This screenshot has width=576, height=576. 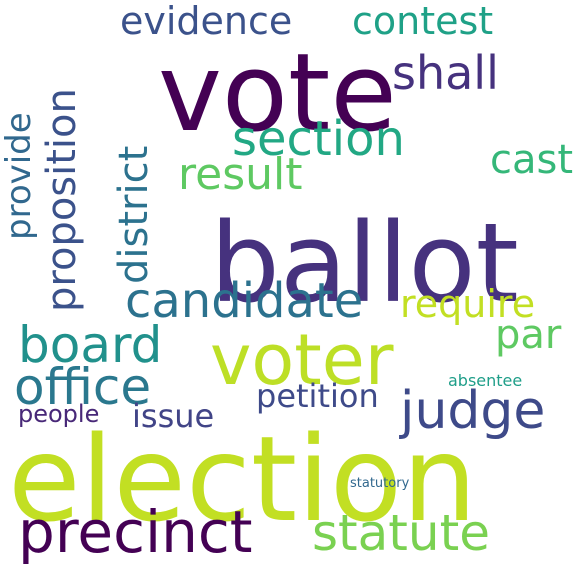 What do you see at coordinates (244, 301) in the screenshot?
I see `cloud-word-candidate: candidate` at bounding box center [244, 301].